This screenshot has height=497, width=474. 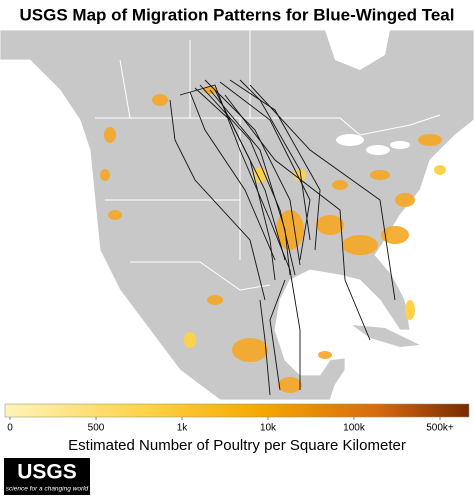 I want to click on logo: USGS science for a changing world, so click(x=47, y=476).